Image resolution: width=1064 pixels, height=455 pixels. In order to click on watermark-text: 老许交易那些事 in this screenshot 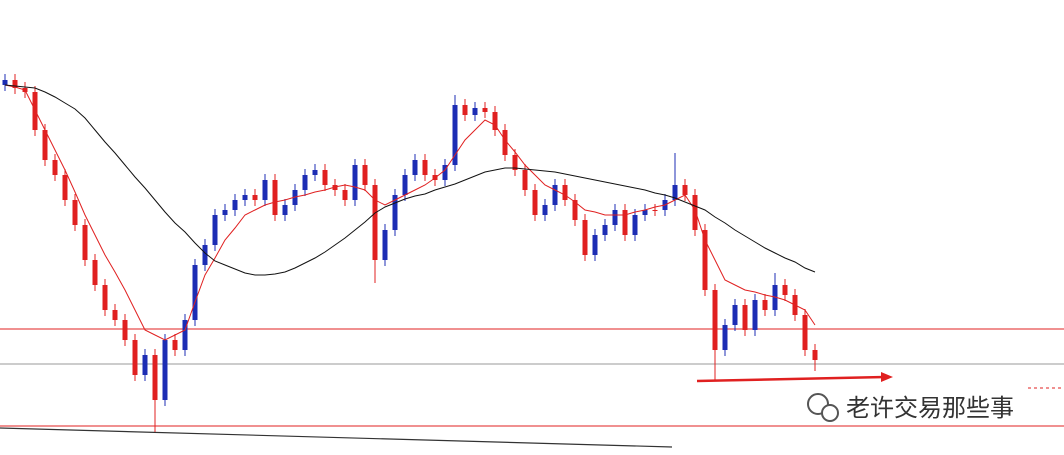, I will do `click(930, 408)`.